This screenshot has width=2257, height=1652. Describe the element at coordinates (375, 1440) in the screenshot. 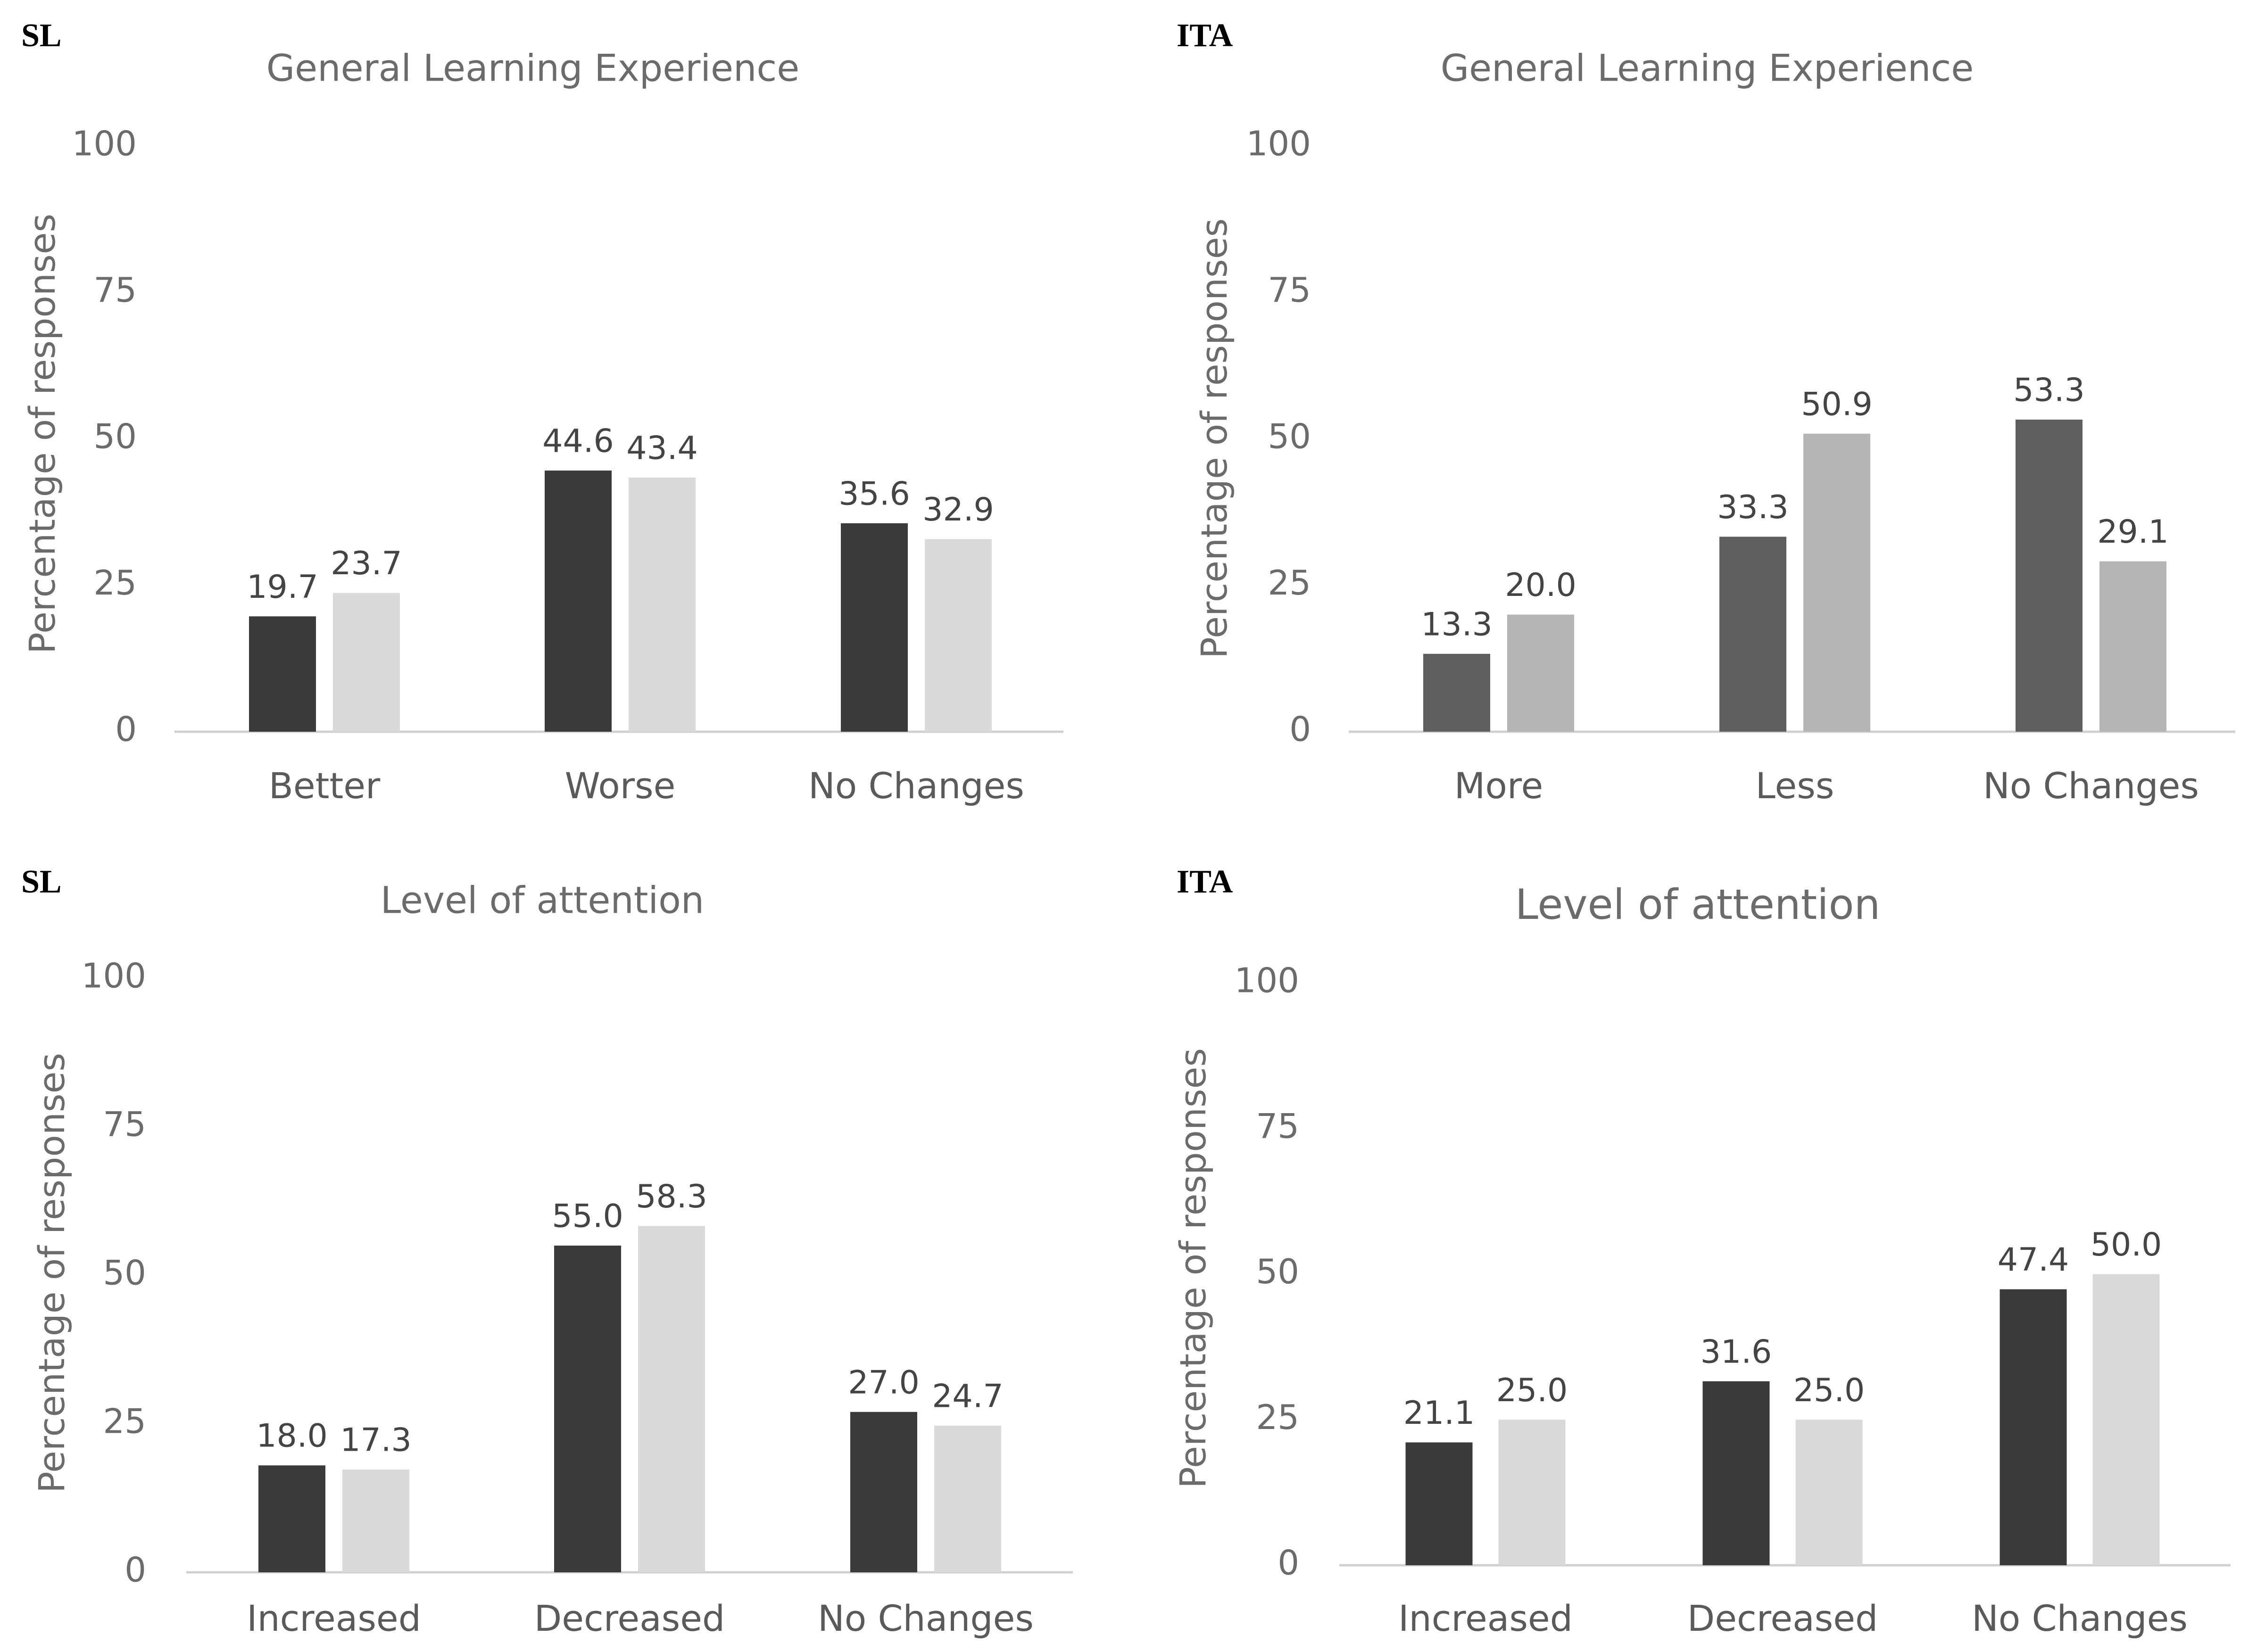

I see `data-label: 17.3` at that location.